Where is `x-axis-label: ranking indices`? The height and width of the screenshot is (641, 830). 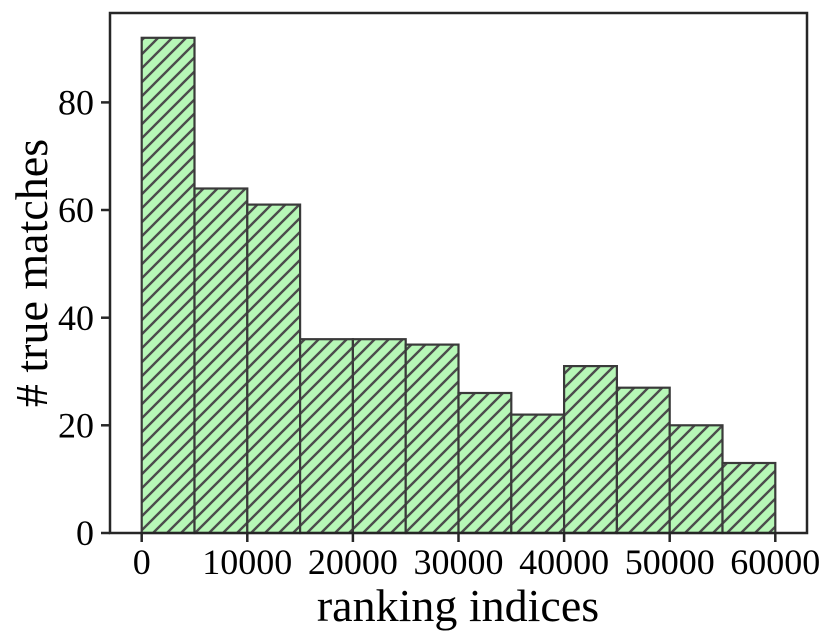
x-axis-label: ranking indices is located at coordinates (458, 605).